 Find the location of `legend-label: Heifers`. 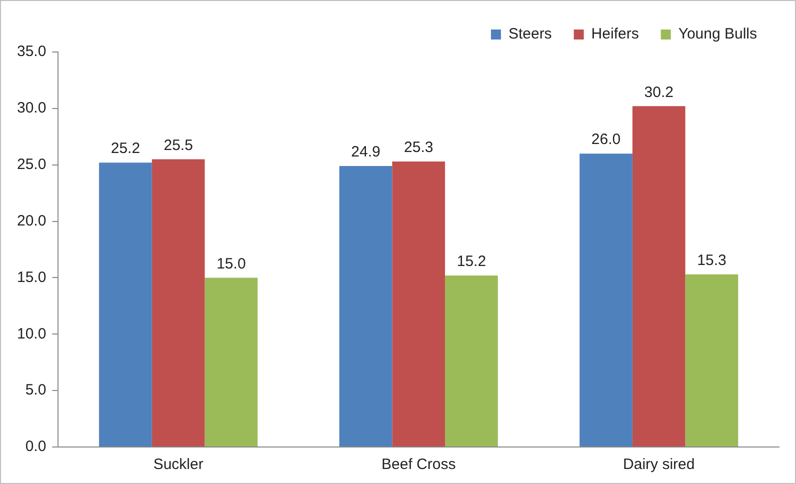

legend-label: Heifers is located at coordinates (615, 34).